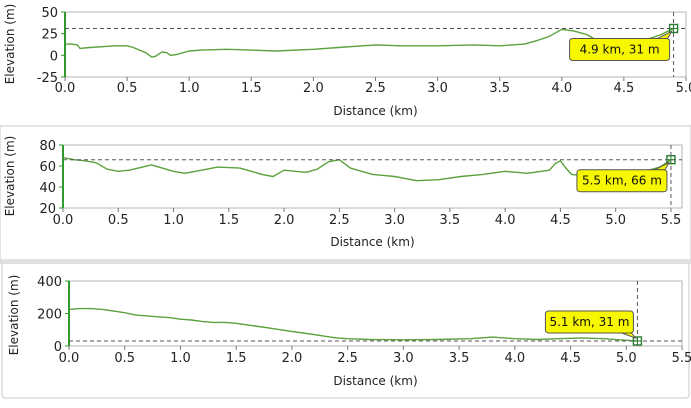  Describe the element at coordinates (47, 78) in the screenshot. I see `y-tick-label: -25` at that location.